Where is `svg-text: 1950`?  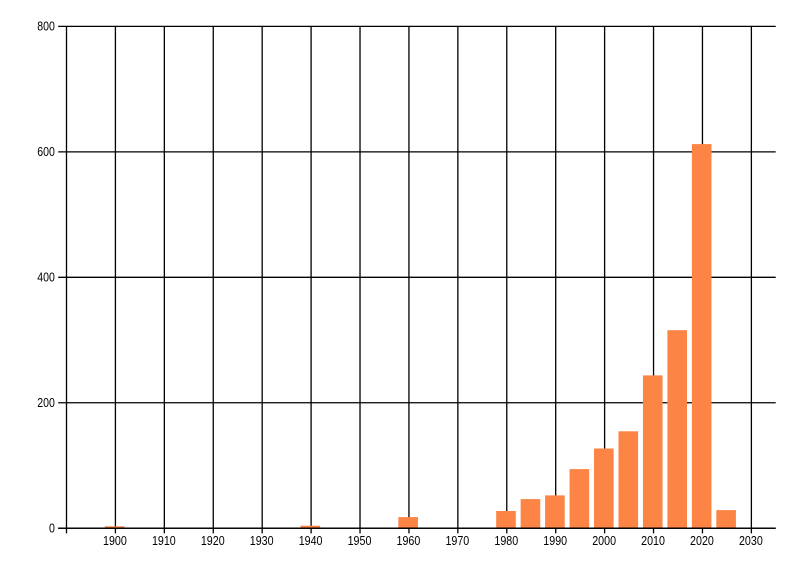
svg-text: 1950 is located at coordinates (360, 540).